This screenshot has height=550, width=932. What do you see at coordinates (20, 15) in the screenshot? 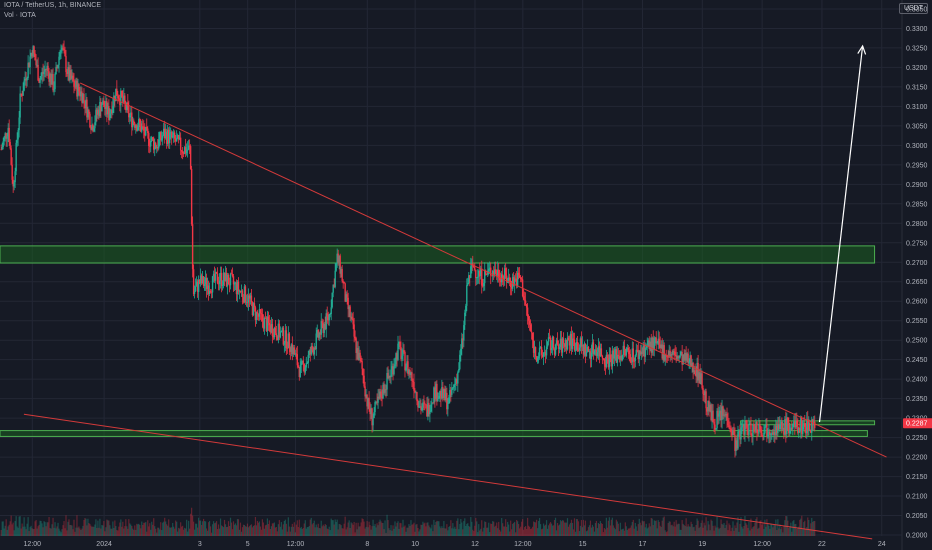
I see `volume-indicator-label: Vol · IOTA` at bounding box center [20, 15].